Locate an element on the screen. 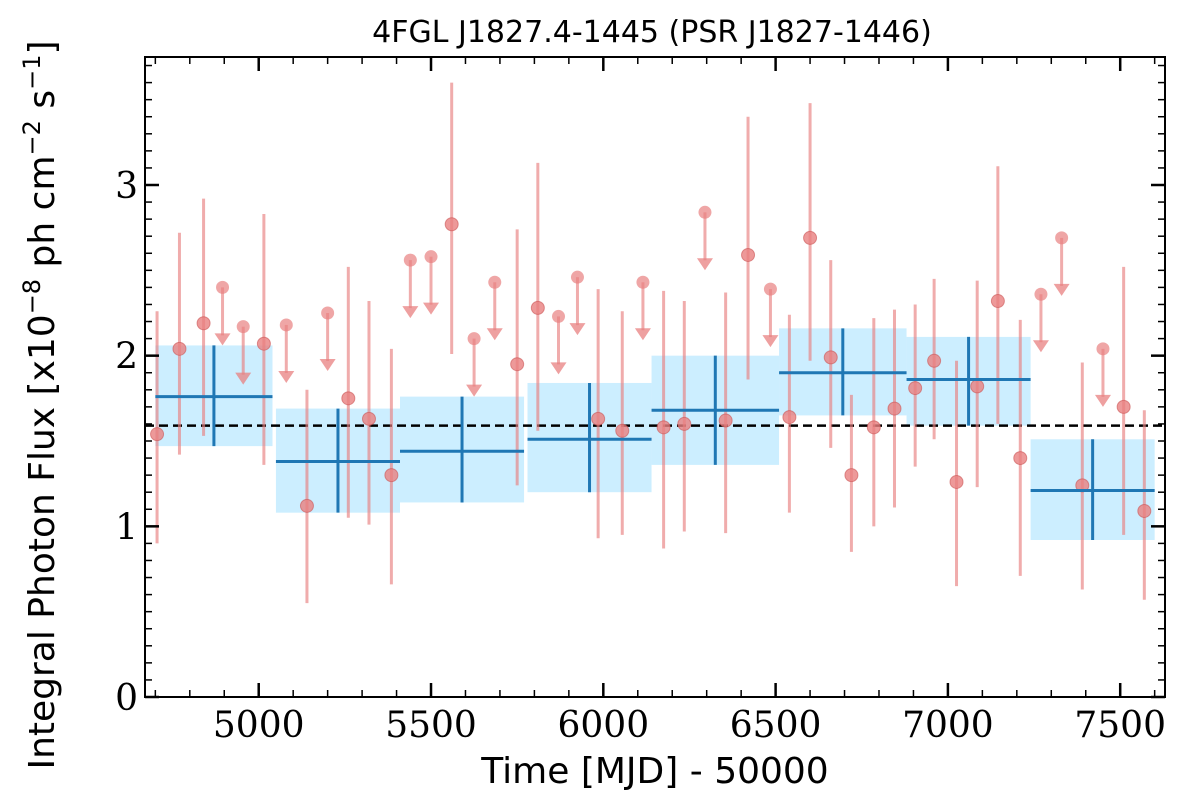 This screenshot has height=800, width=1200. chart-title: 4FGL J1827.4-1445 (PSR J1827-1446) is located at coordinates (652, 32).